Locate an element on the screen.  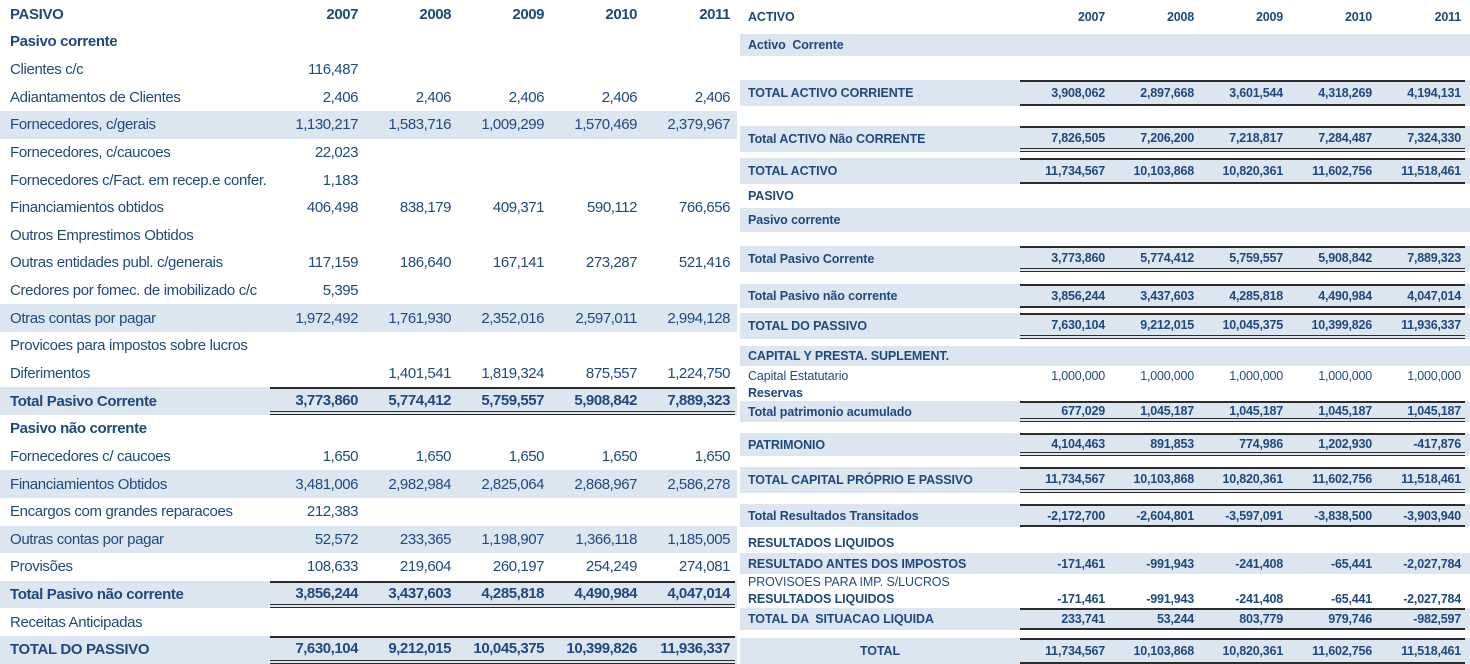
cell-2010: 2,406 is located at coordinates (619, 97).